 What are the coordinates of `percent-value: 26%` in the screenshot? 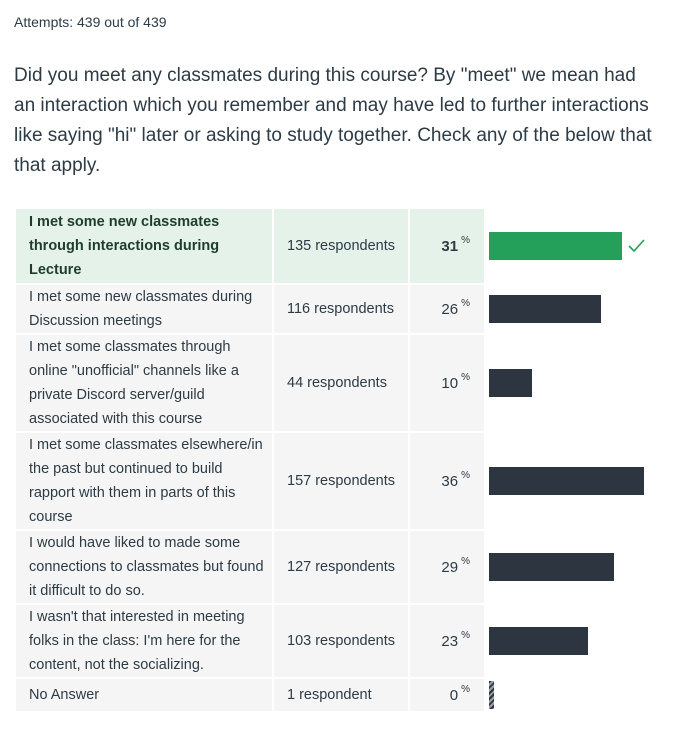 It's located at (447, 309).